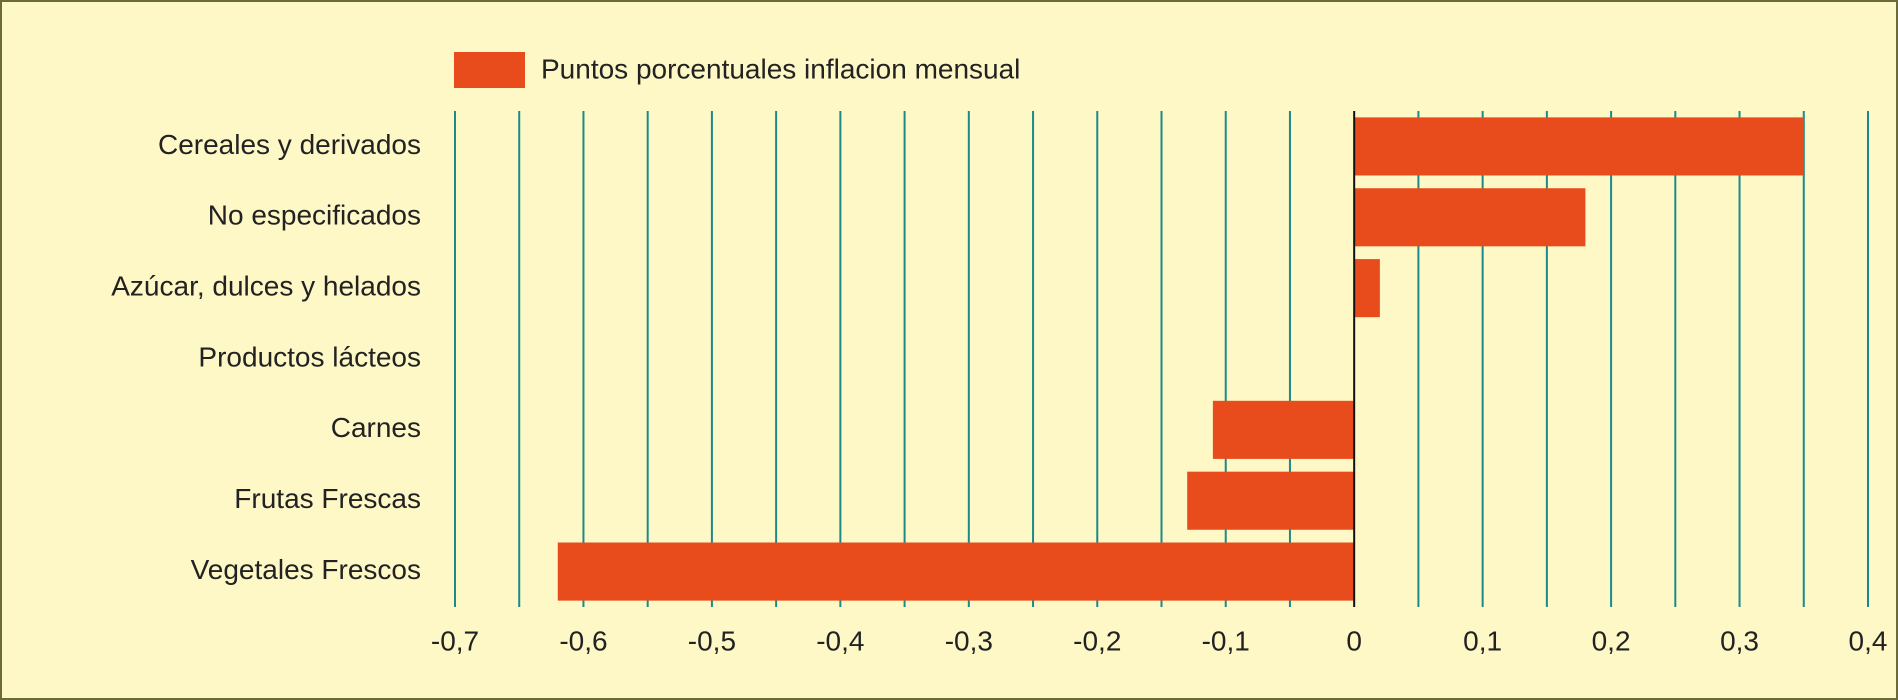 This screenshot has width=1898, height=700. What do you see at coordinates (1611, 640) in the screenshot?
I see `x-tick-label: 0,2` at bounding box center [1611, 640].